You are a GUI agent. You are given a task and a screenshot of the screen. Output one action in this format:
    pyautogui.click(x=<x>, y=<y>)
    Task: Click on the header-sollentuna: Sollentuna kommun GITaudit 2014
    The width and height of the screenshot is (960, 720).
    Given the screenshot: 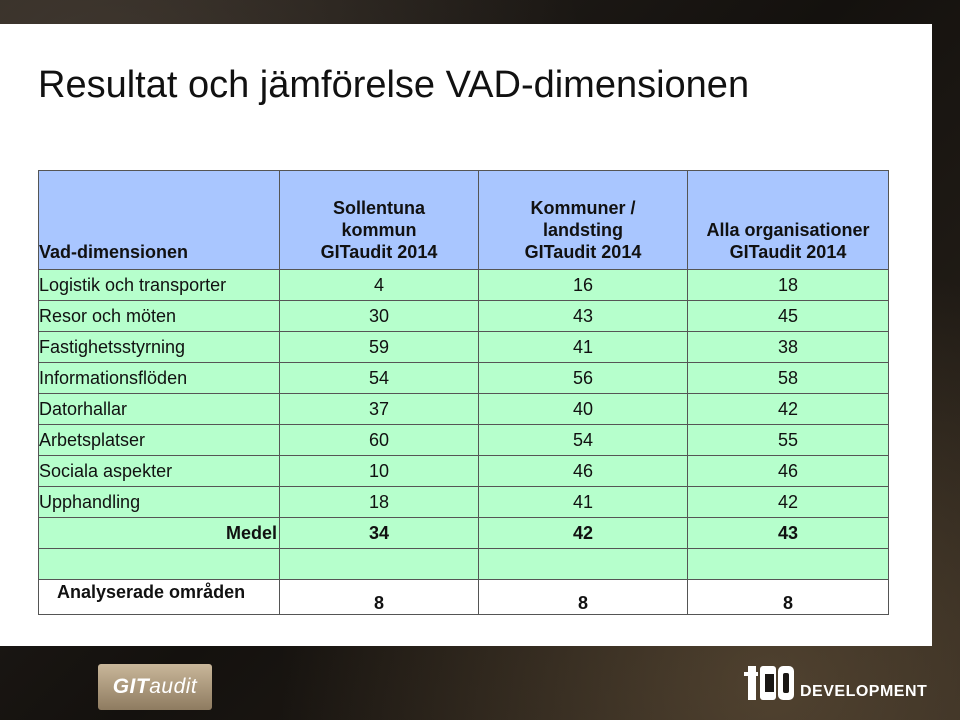 What is the action you would take?
    pyautogui.click(x=379, y=220)
    